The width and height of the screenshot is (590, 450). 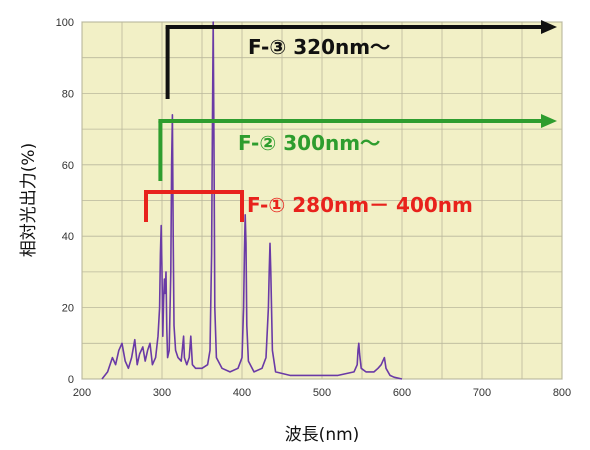 What do you see at coordinates (309, 143) in the screenshot?
I see `annotation-label: F-② 300nm～` at bounding box center [309, 143].